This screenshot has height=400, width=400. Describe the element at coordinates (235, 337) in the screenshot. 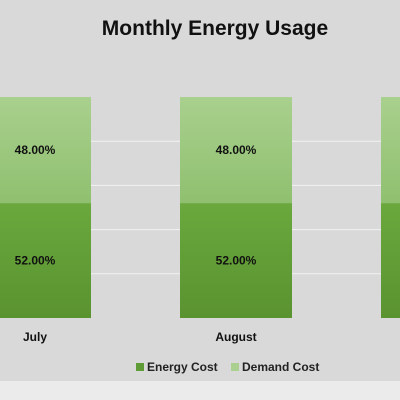

I see `category-label: August` at that location.